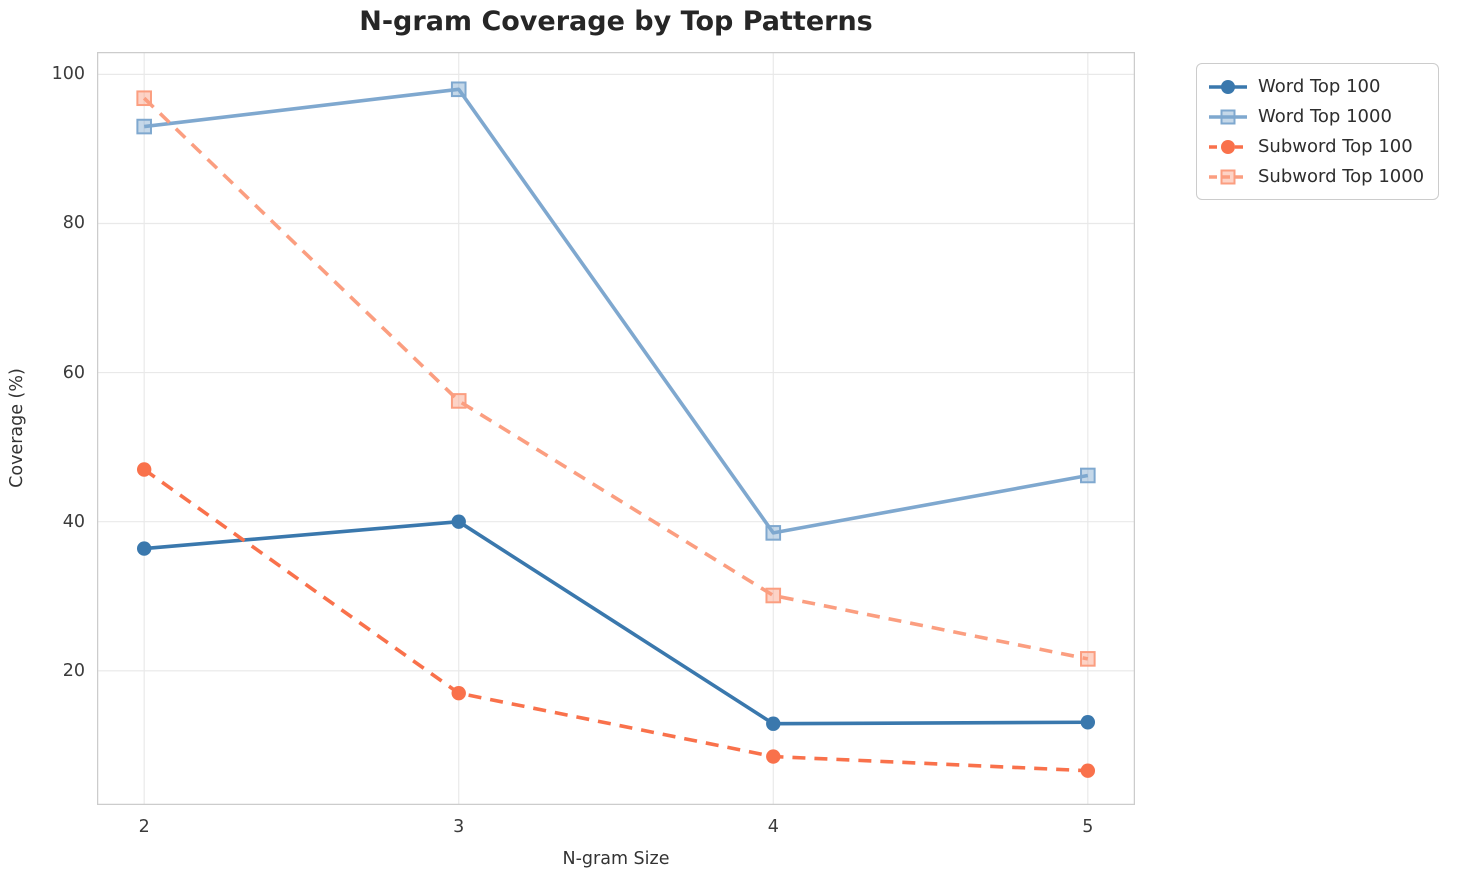 The width and height of the screenshot is (1478, 885). Describe the element at coordinates (616, 21) in the screenshot. I see `chart-title: N-gram Coverage by Top Patterns` at that location.